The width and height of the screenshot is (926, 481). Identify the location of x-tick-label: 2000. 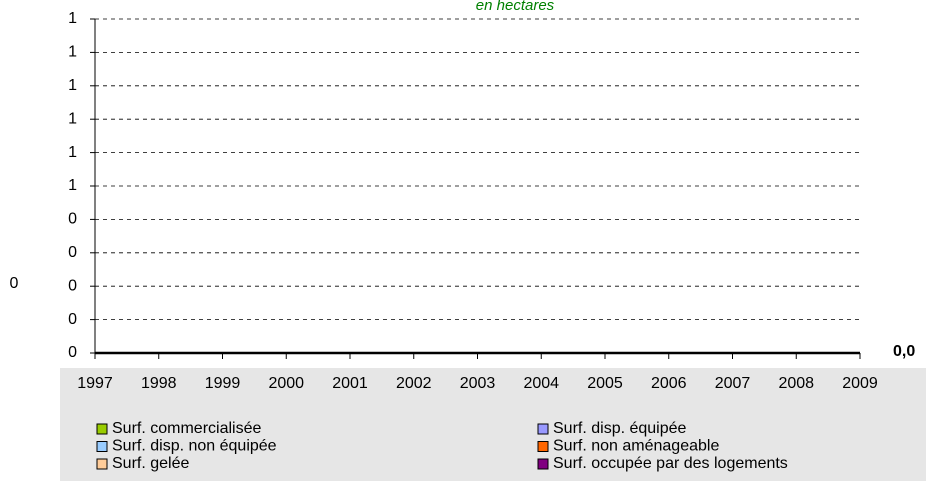
(286, 383).